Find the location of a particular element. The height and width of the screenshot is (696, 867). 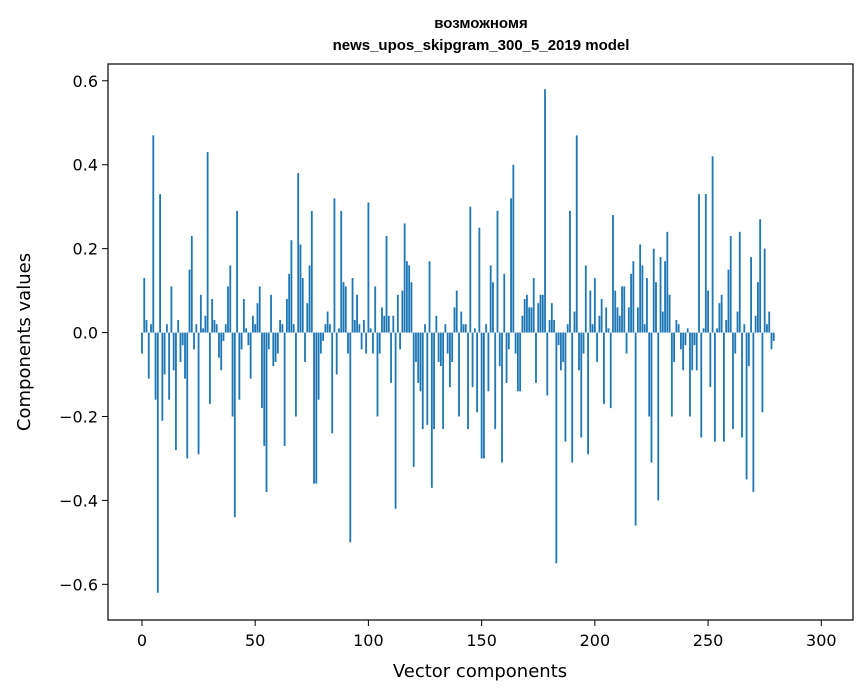

x-axis-ticks: 0 50 100 150 200 250 300 is located at coordinates (487, 635).